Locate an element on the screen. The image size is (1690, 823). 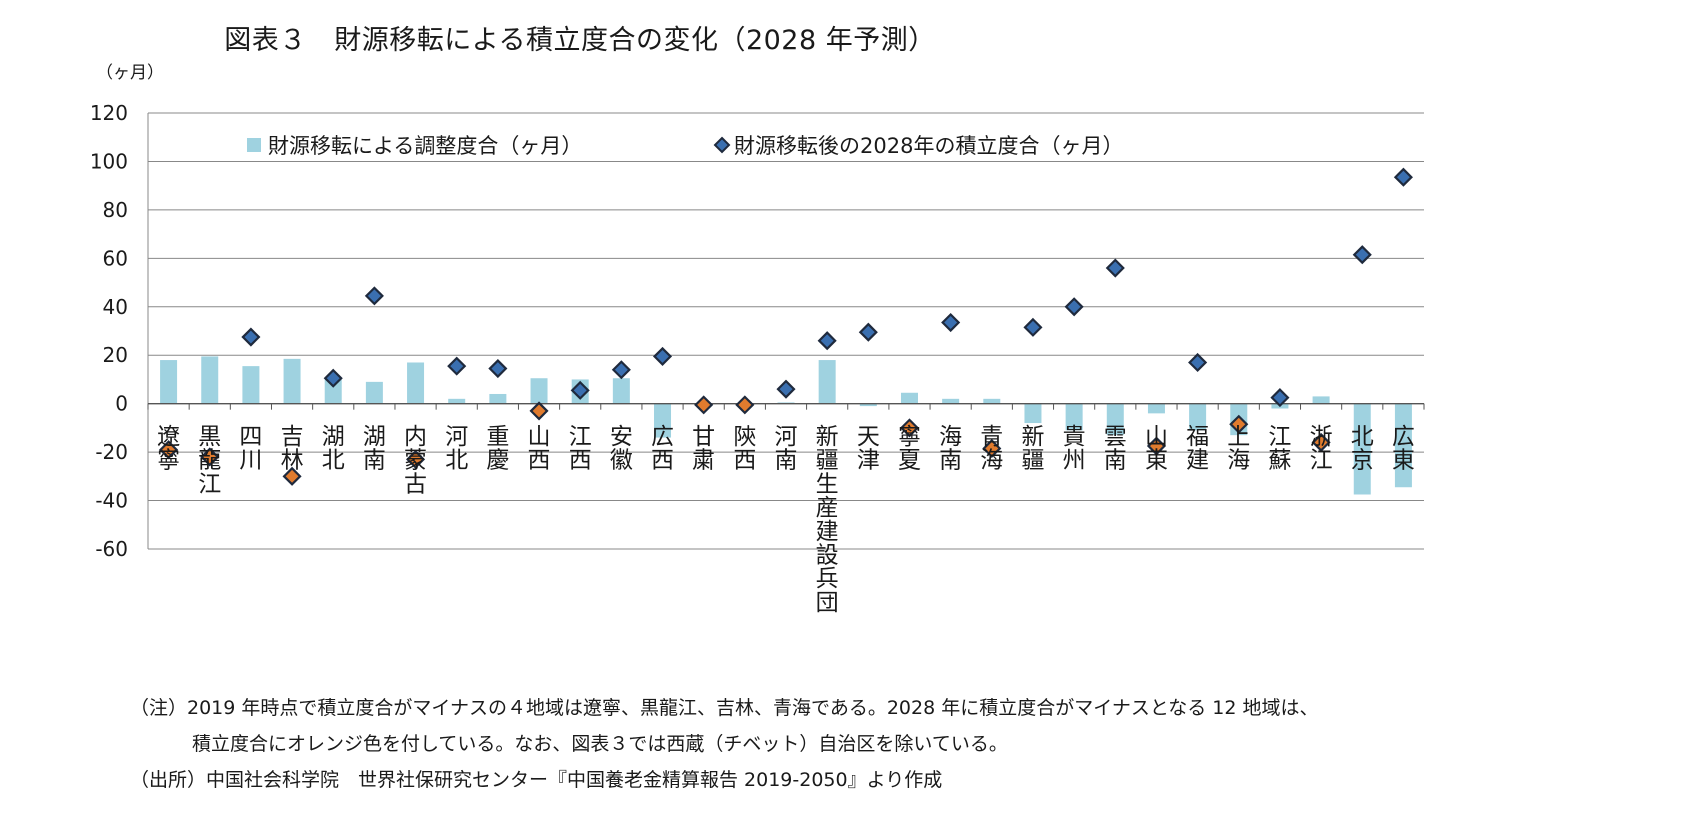
diamond-安徽 is located at coordinates (621, 370).